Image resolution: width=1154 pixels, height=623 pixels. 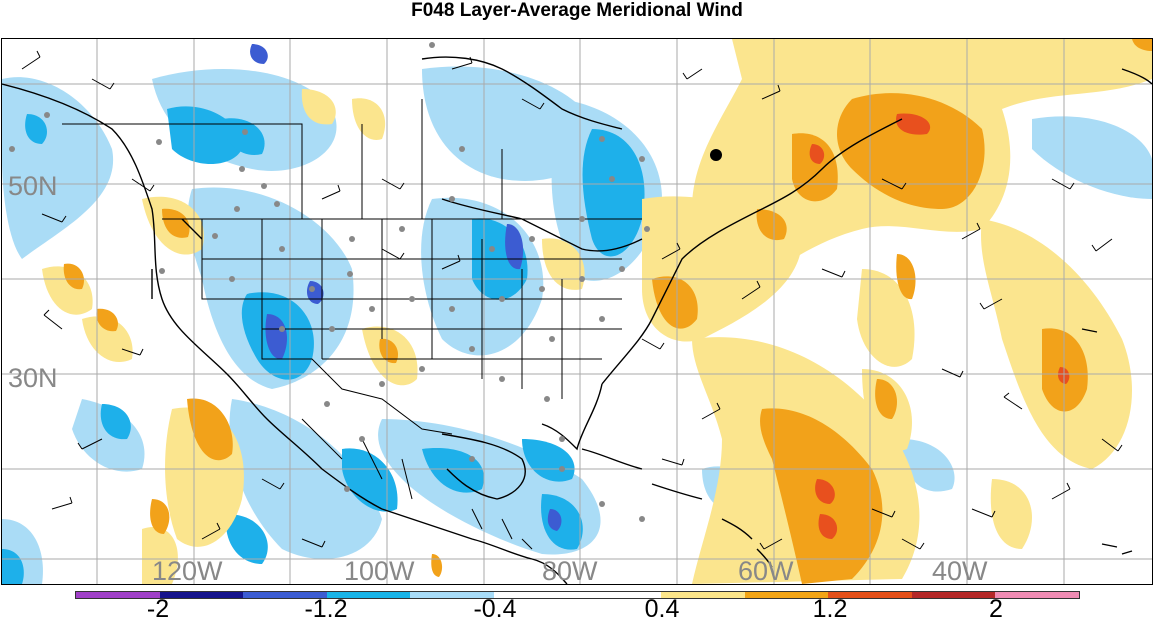 What do you see at coordinates (766, 570) in the screenshot?
I see `lon-label-60w: 60W` at bounding box center [766, 570].